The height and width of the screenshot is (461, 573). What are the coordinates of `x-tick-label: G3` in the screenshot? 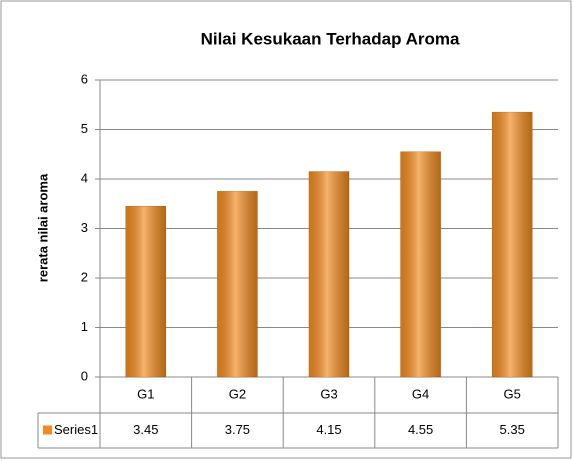 It's located at (328, 393).